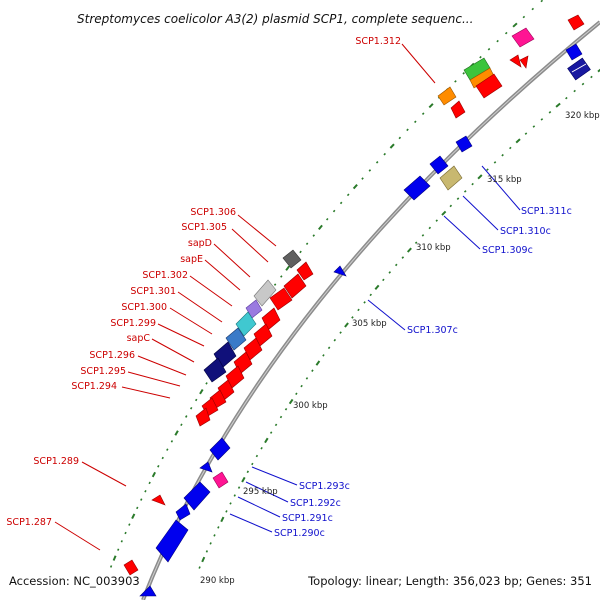 This screenshot has width=600, height=605. What do you see at coordinates (259, 507) in the screenshot?
I see `callout-scp1-291c` at bounding box center [259, 507].